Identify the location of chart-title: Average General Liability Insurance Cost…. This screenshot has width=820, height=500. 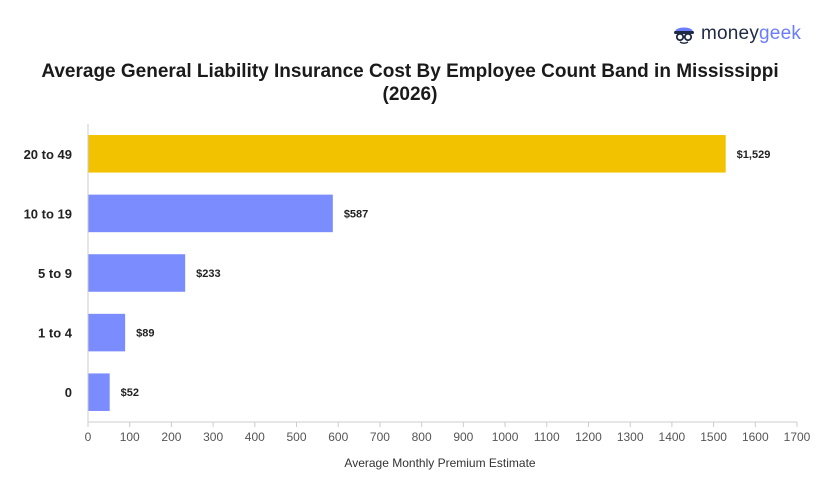
(410, 83).